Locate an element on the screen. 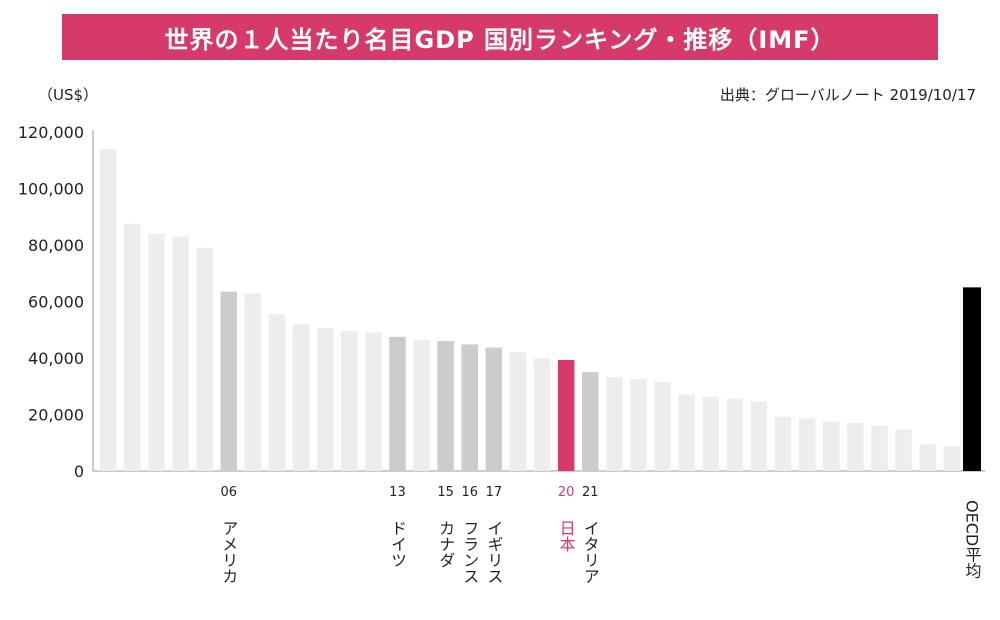 This screenshot has height=620, width=1000. country-label: イタリア is located at coordinates (590, 552).